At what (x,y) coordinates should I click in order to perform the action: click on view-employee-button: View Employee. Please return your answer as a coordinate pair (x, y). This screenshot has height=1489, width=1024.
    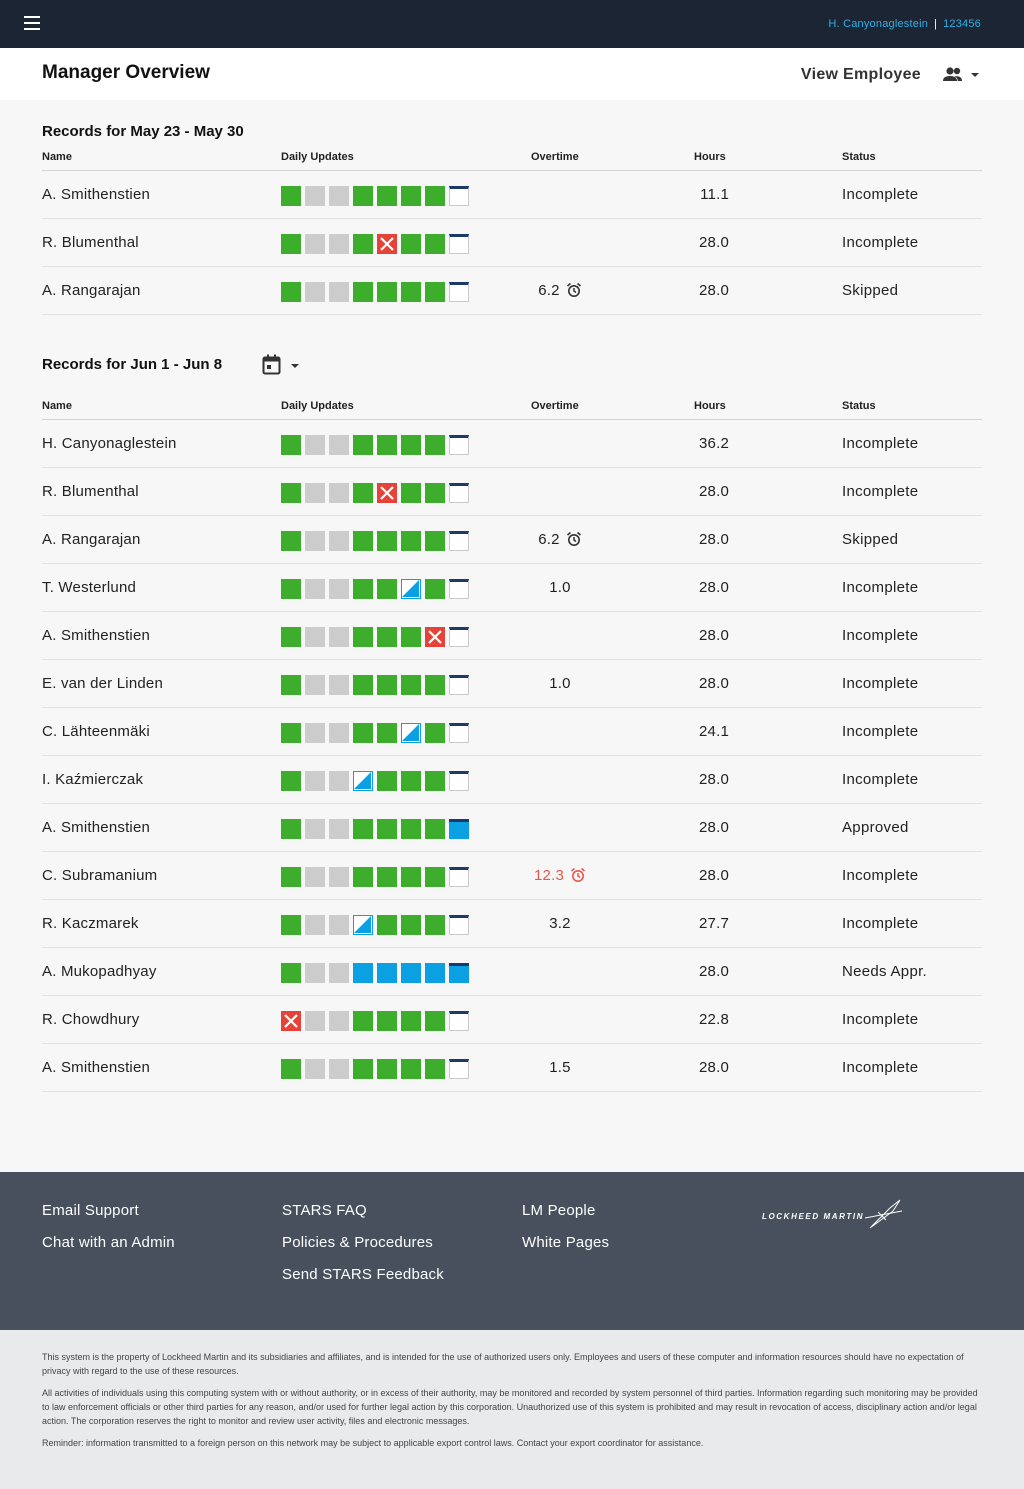
    Looking at the image, I should click on (860, 74).